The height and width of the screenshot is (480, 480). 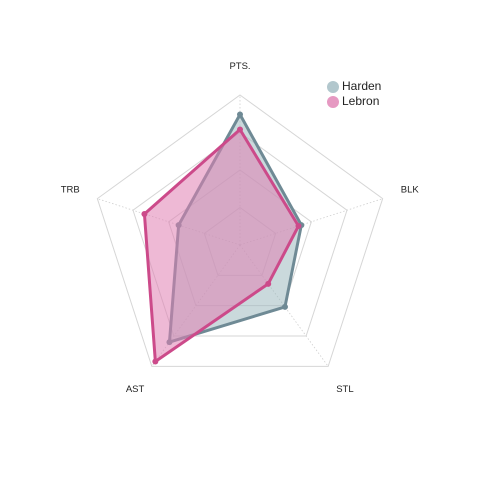 What do you see at coordinates (155, 361) in the screenshot?
I see `point-lebron-ast` at bounding box center [155, 361].